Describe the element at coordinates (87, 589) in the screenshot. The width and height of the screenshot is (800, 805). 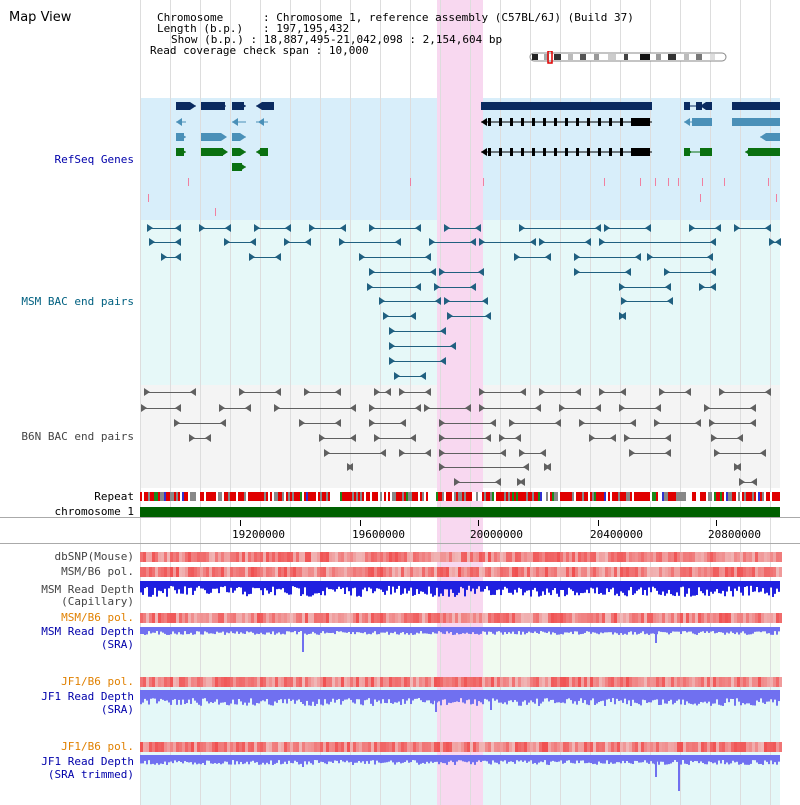
I see `msm-depth-capillary-label: MSM Read Depth` at that location.